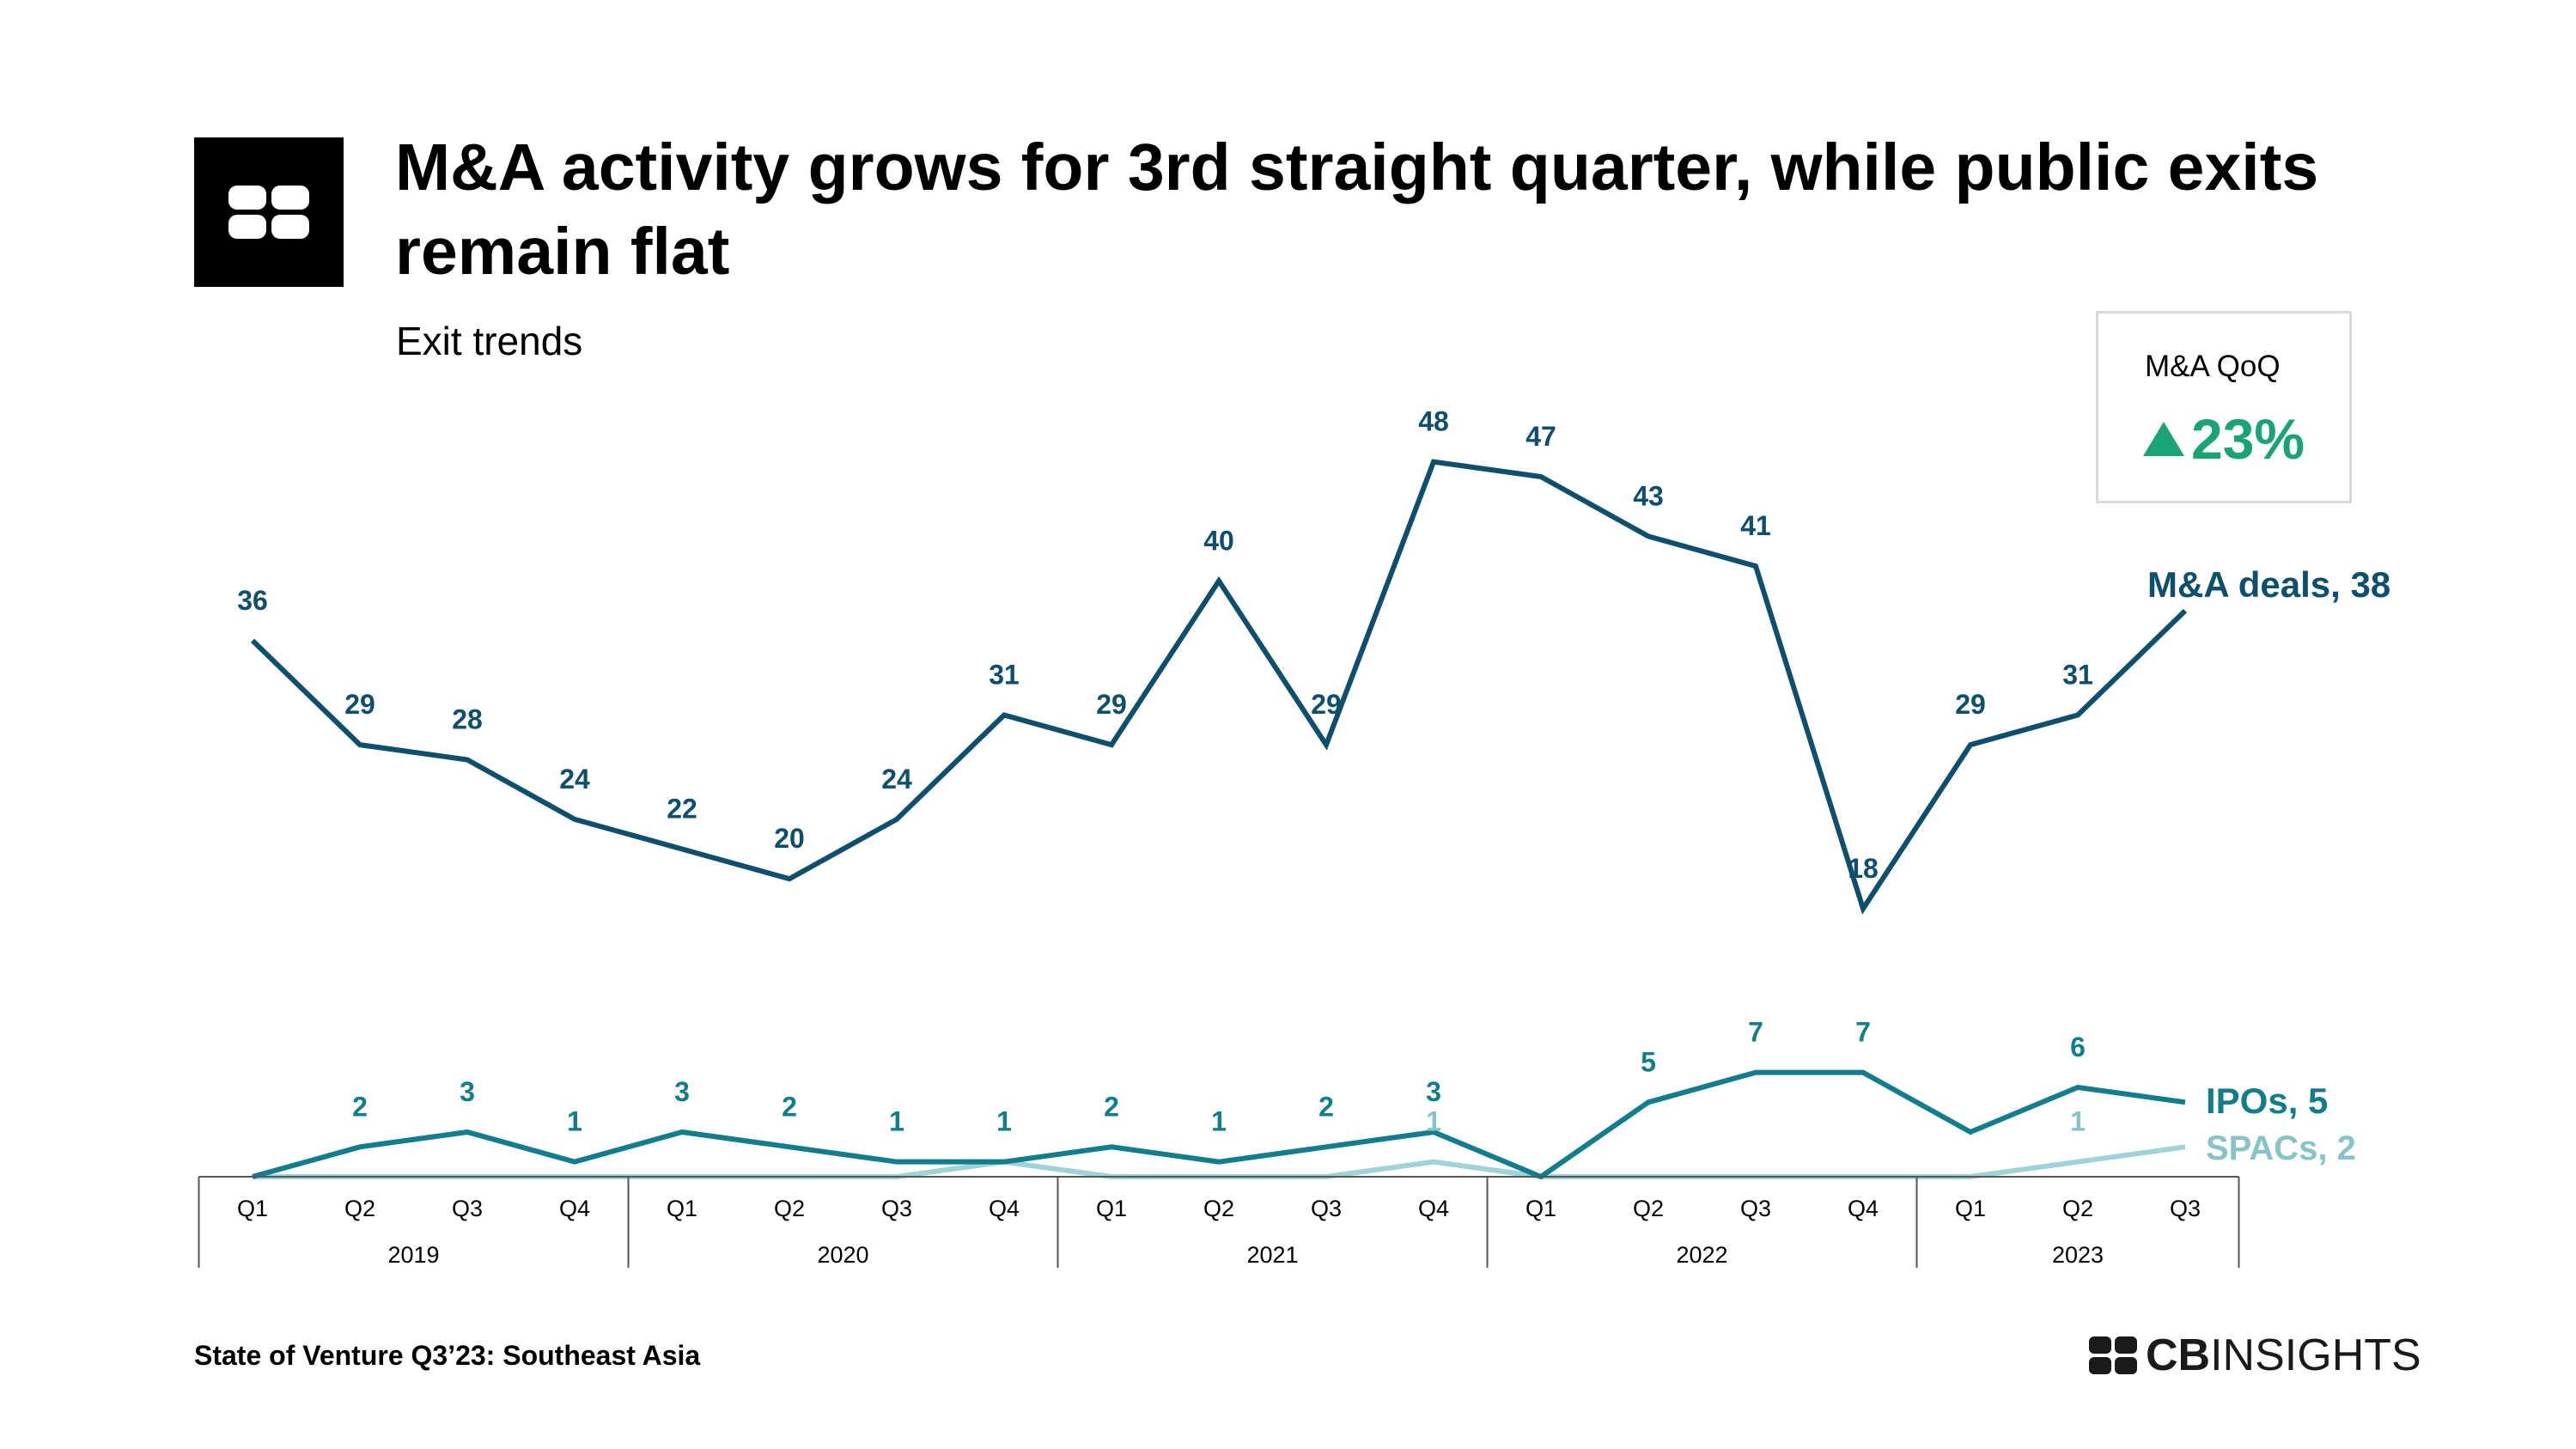 The height and width of the screenshot is (1449, 2576). I want to click on year-label: 2022, so click(1701, 1255).